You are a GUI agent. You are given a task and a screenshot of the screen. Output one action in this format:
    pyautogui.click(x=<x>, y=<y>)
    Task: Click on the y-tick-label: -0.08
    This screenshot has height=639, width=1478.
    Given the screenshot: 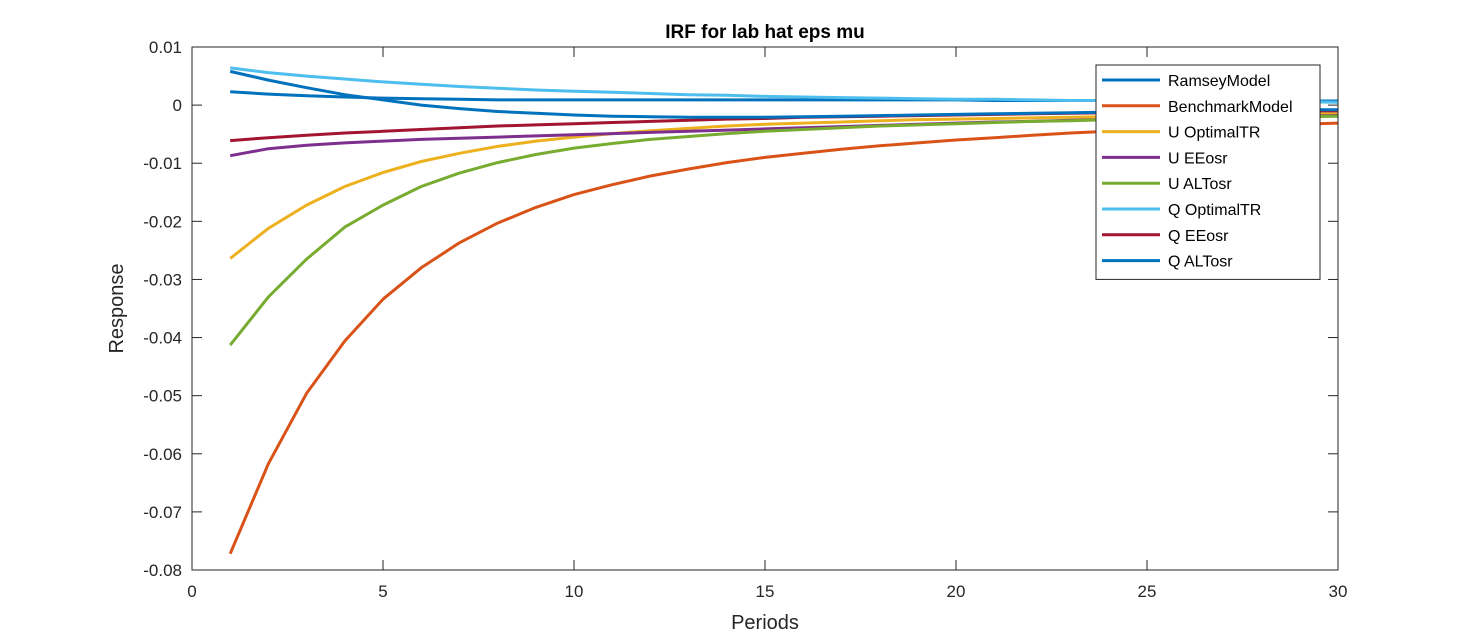 What is the action you would take?
    pyautogui.click(x=162, y=570)
    